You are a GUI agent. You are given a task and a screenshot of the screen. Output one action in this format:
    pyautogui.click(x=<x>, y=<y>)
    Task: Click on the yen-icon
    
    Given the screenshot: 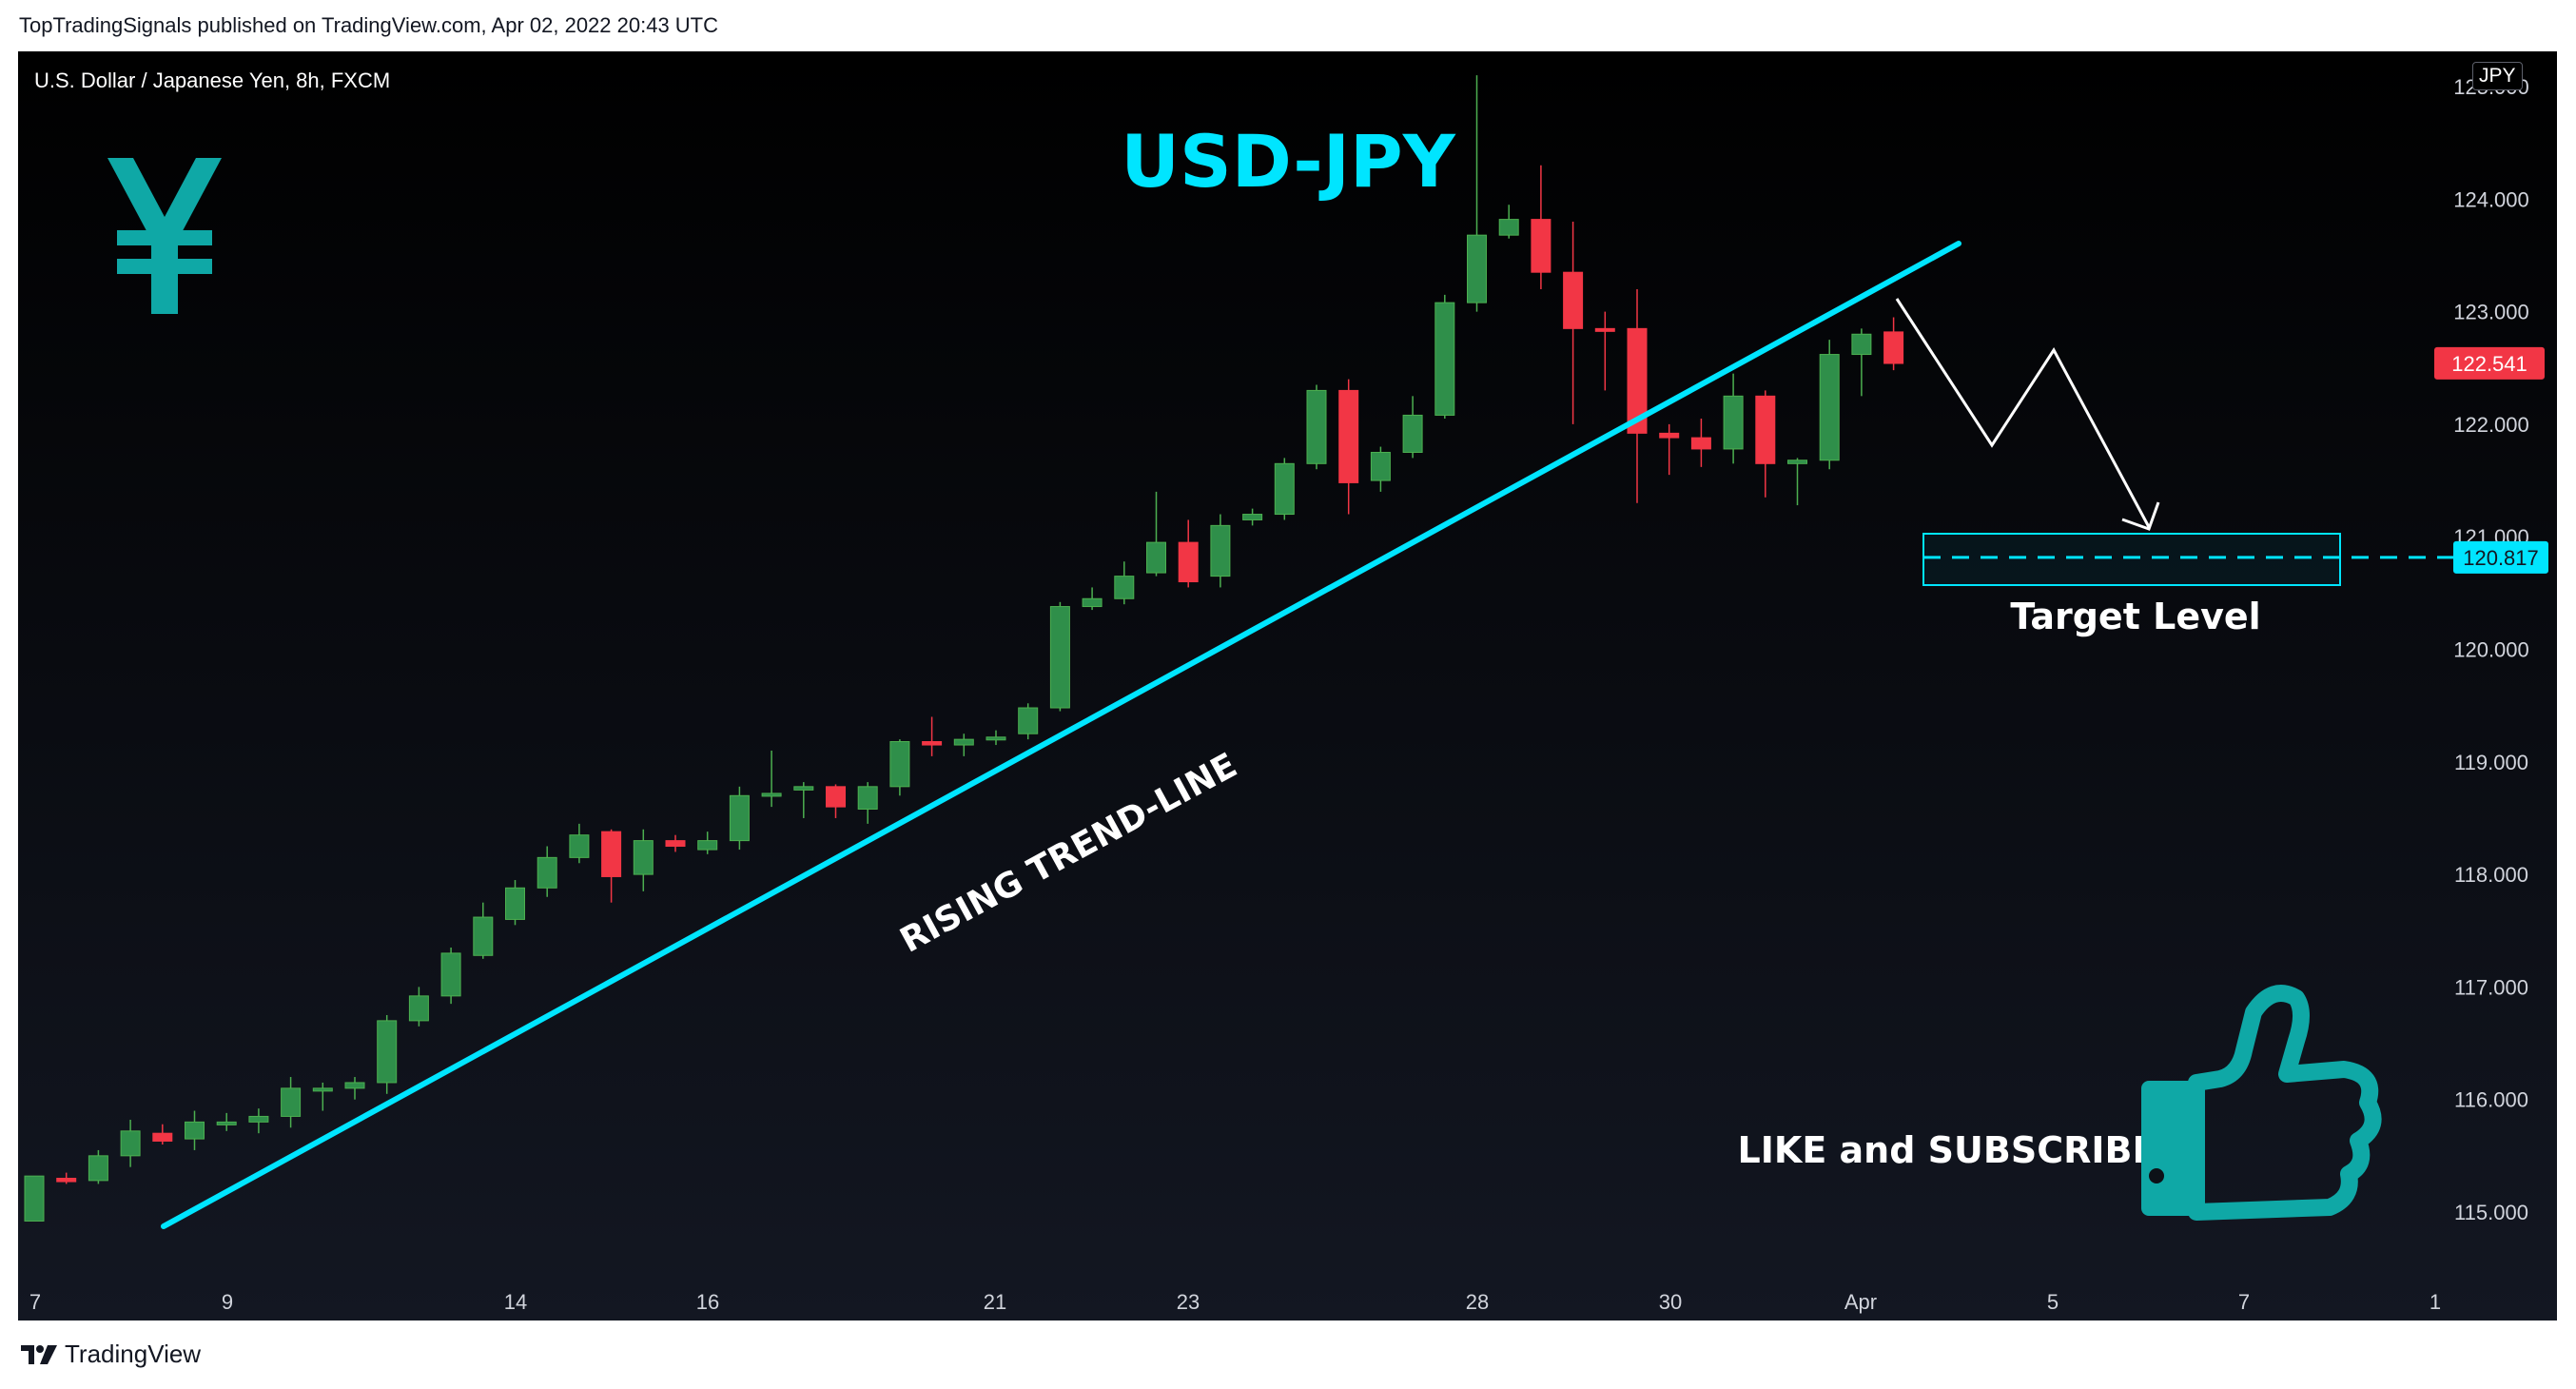 What is the action you would take?
    pyautogui.click(x=165, y=236)
    